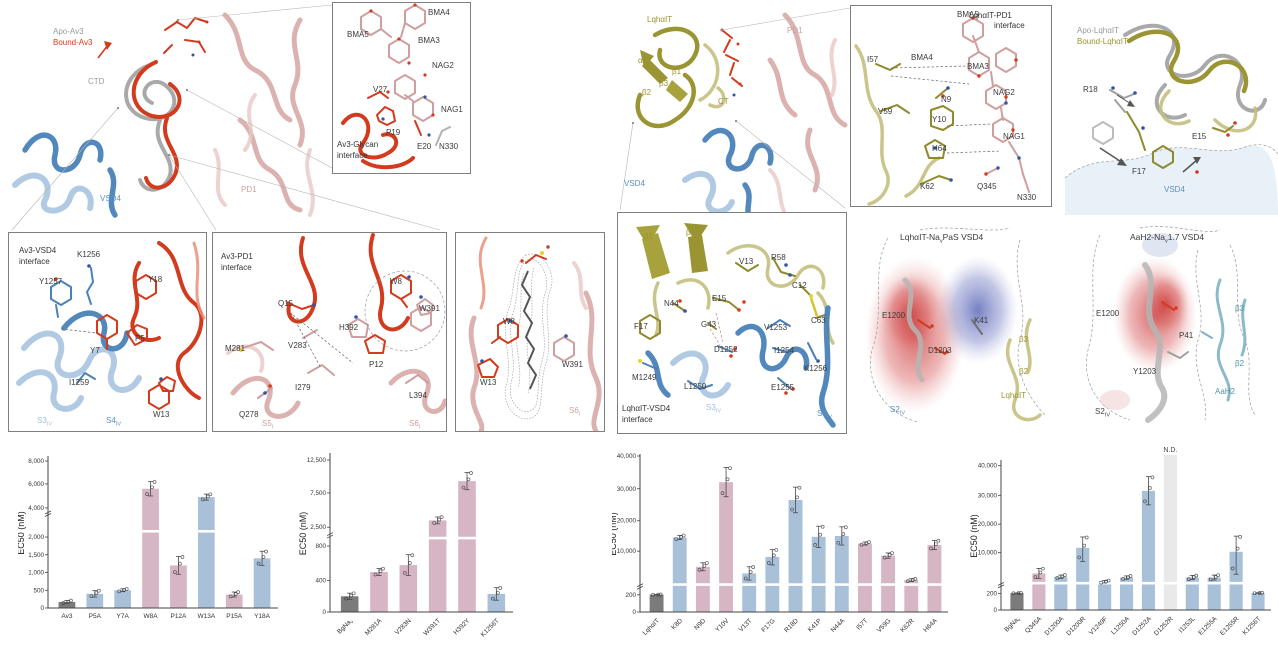  Describe the element at coordinates (461, 626) in the screenshot. I see `svg-text: H392Y` at that location.